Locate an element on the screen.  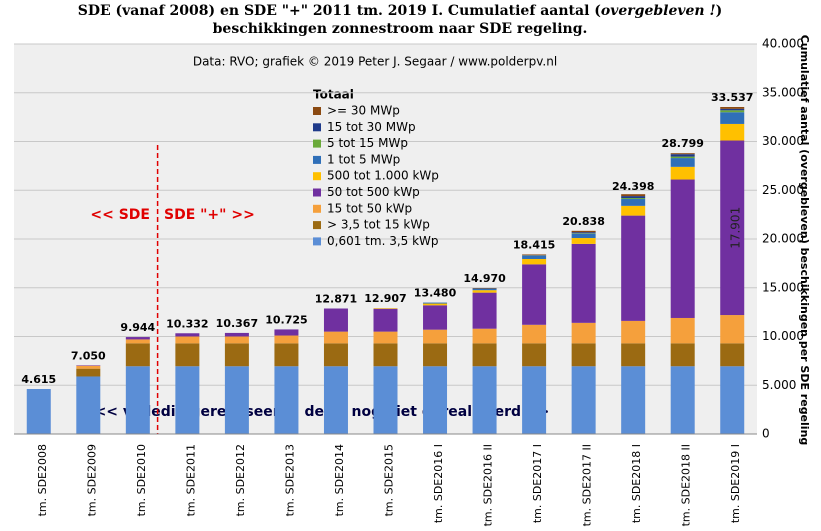
total-label: 20.838 is located at coordinates (583, 221).